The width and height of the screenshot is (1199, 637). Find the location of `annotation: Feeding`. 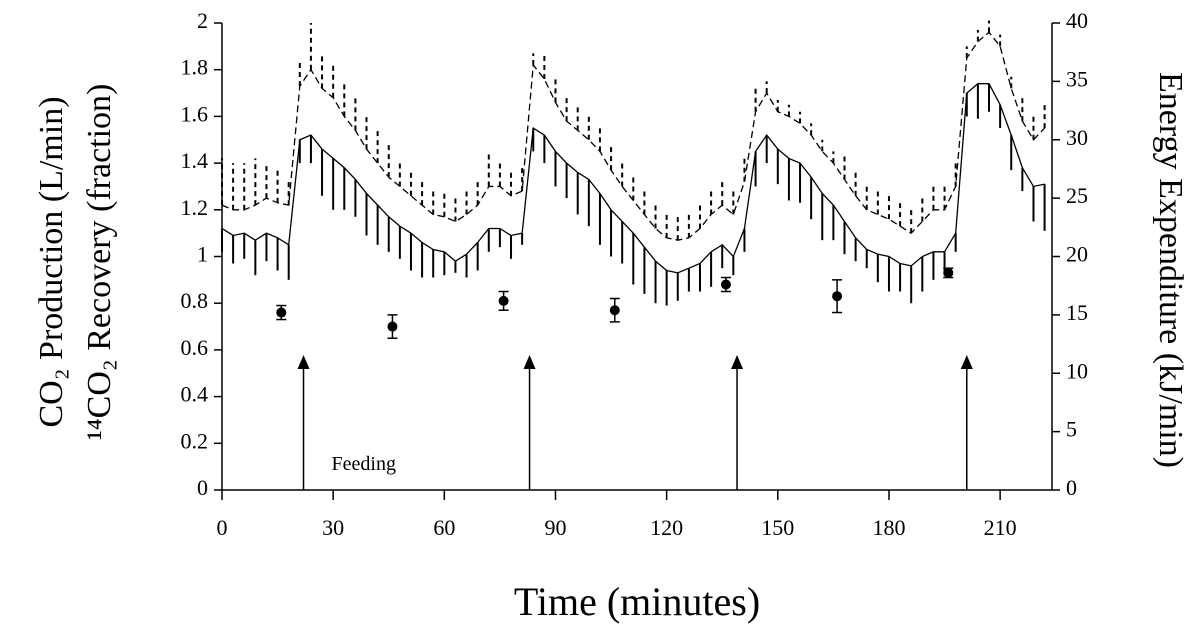

annotation: Feeding is located at coordinates (364, 464).